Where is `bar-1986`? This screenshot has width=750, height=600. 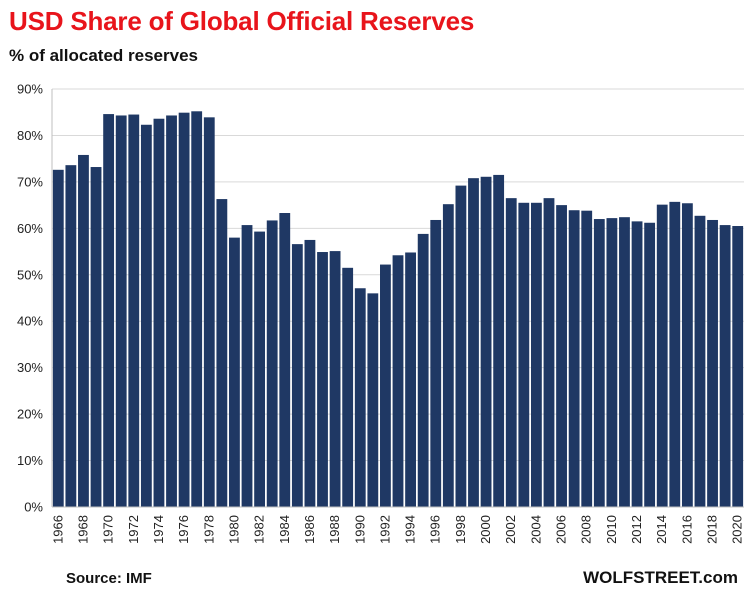
bar-1986 is located at coordinates (310, 373).